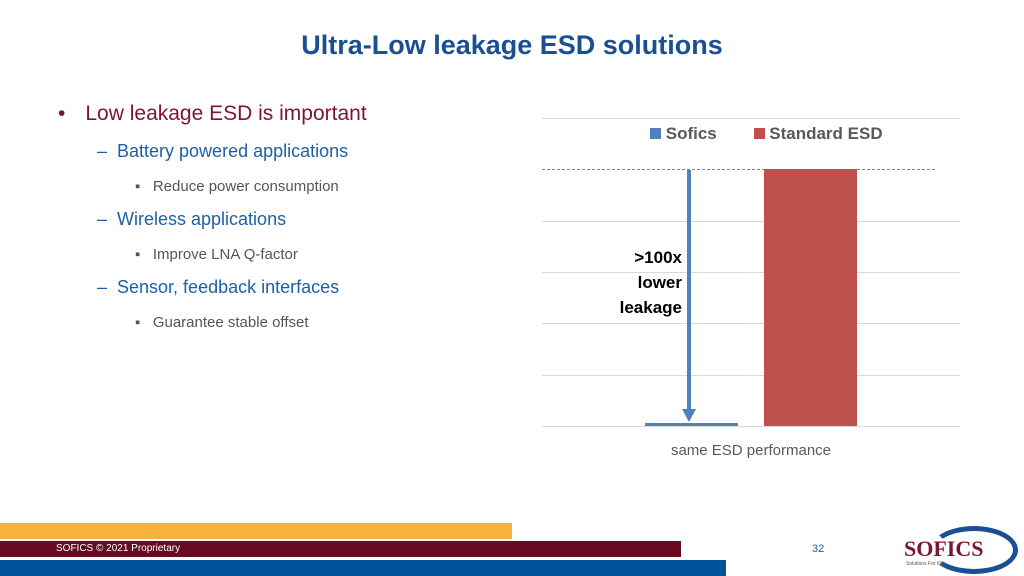  What do you see at coordinates (751, 450) in the screenshot?
I see `x-axis-label: same ESD performance` at bounding box center [751, 450].